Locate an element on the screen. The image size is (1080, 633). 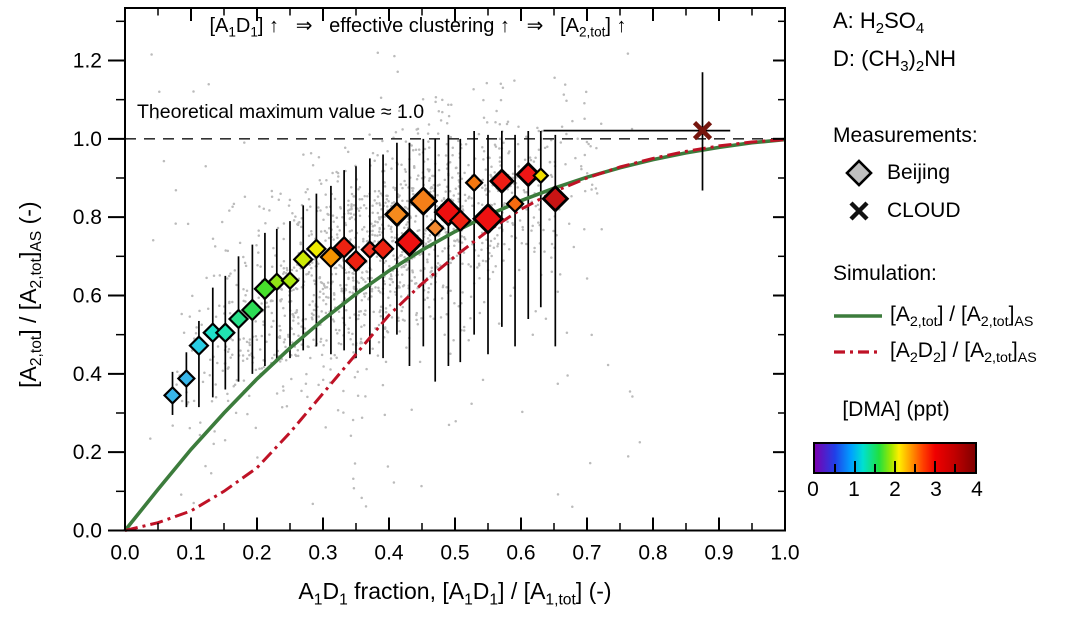
theoretical-max-label: Theoretical maximum value ≈ 1.0 is located at coordinates (281, 112).